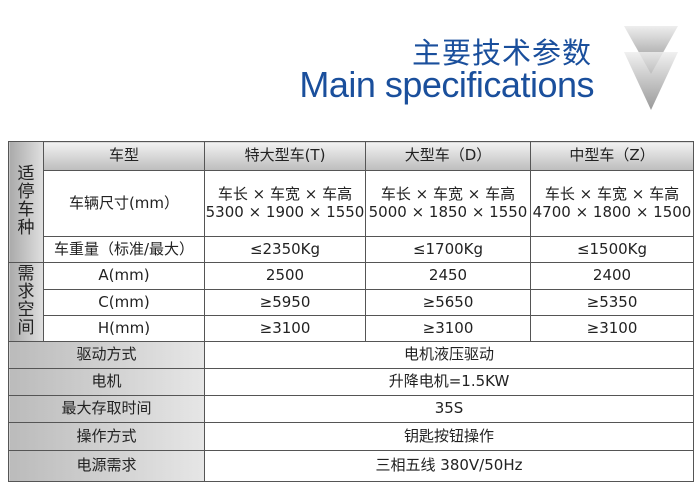  Describe the element at coordinates (449, 436) in the screenshot. I see `general-value: 钥匙按钮操作` at that location.